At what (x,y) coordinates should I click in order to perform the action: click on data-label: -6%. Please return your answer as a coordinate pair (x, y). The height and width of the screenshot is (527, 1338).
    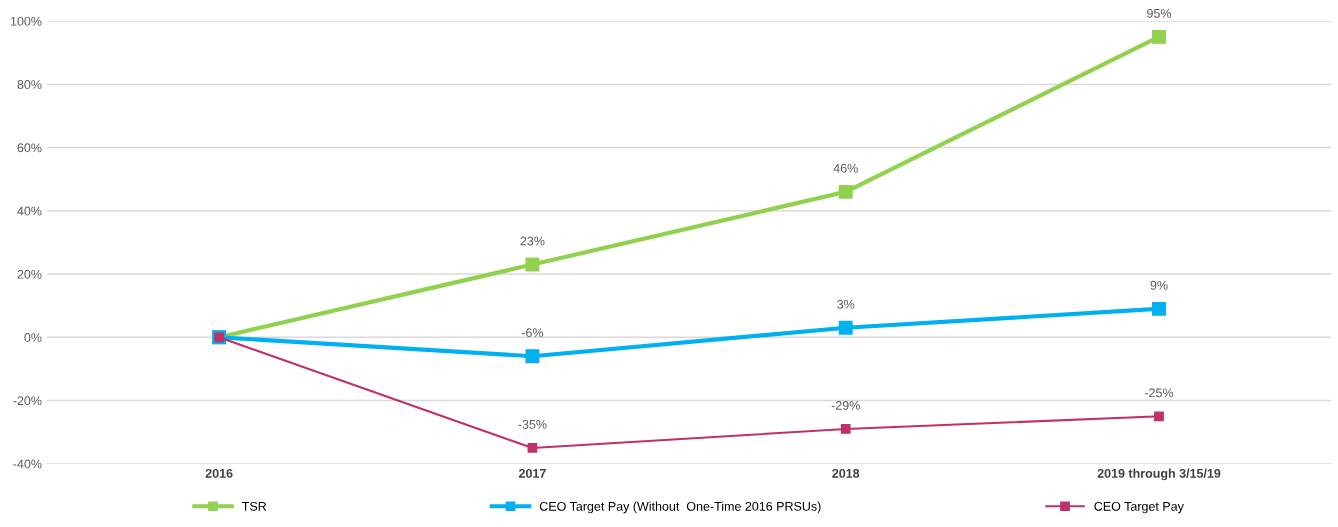
    Looking at the image, I should click on (532, 333).